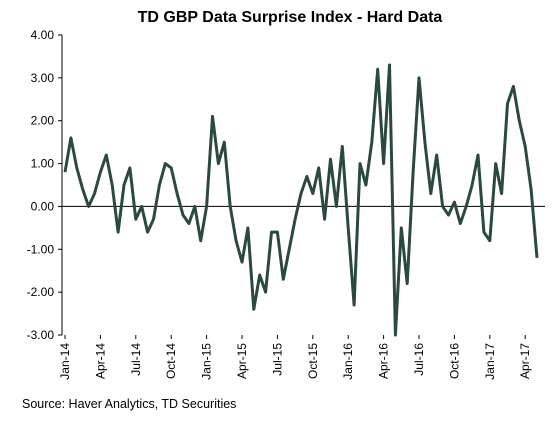 The height and width of the screenshot is (425, 552). I want to click on chart-title: TD GBP Data Surprise Index - Hard Data, so click(290, 17).